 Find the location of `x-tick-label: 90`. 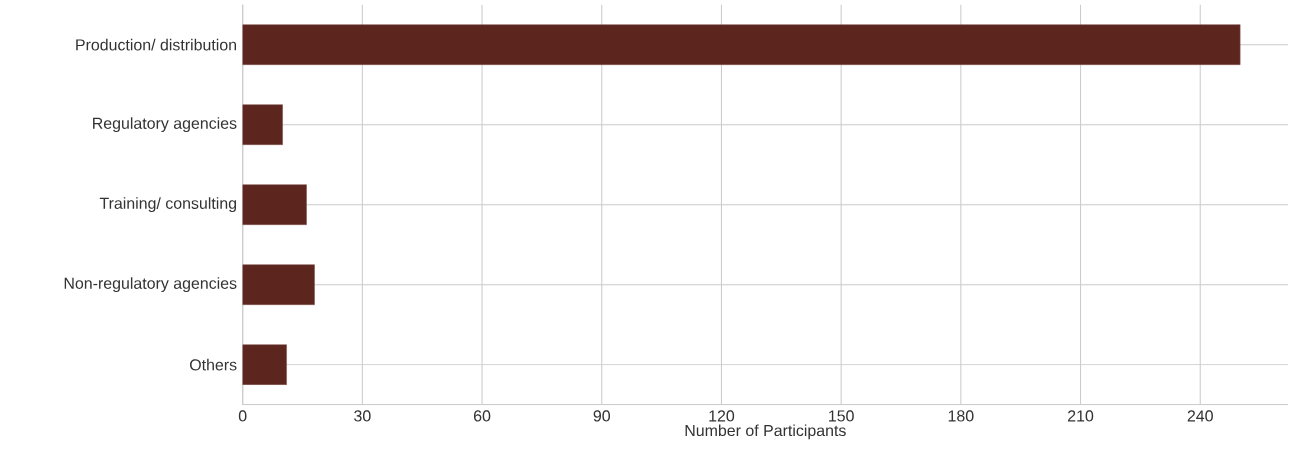

x-tick-label: 90 is located at coordinates (601, 416).